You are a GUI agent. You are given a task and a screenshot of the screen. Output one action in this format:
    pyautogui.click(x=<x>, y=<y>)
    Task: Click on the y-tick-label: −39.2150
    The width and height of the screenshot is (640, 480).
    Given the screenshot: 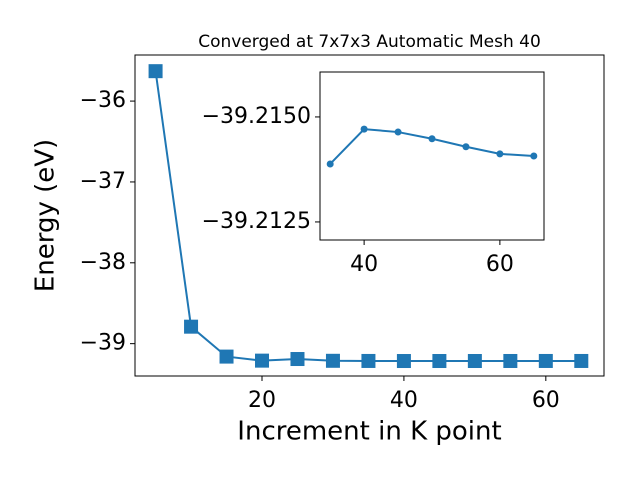 What is the action you would take?
    pyautogui.click(x=256, y=116)
    